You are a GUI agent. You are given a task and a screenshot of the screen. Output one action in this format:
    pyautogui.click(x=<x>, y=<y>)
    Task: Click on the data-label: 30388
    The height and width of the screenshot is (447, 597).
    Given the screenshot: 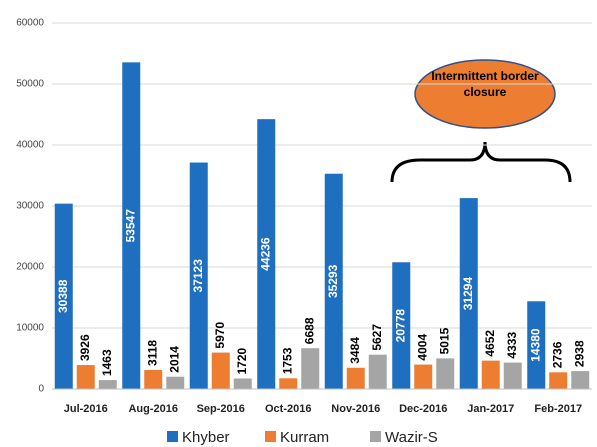 What is the action you would take?
    pyautogui.click(x=63, y=296)
    